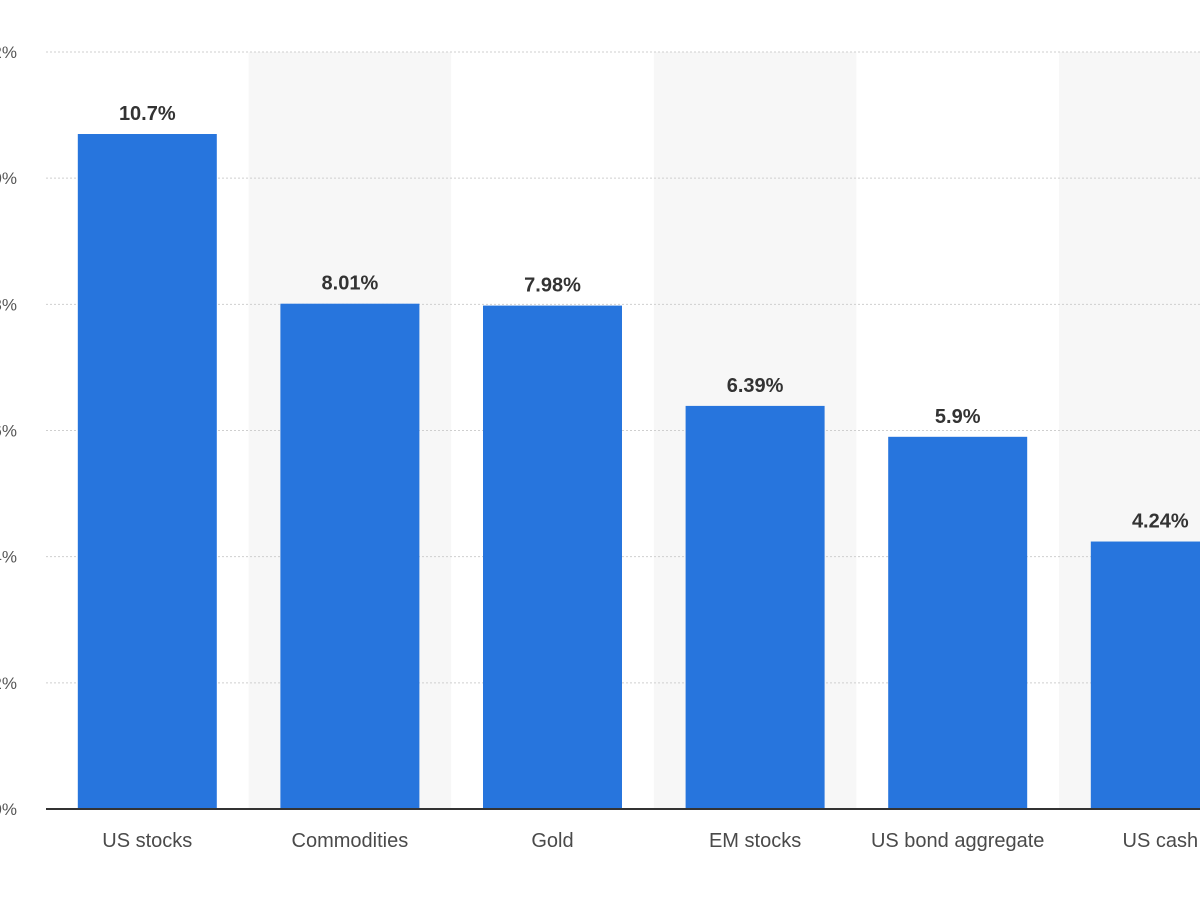 This screenshot has width=1200, height=905. I want to click on x-tick-label: US stocks, so click(147, 841).